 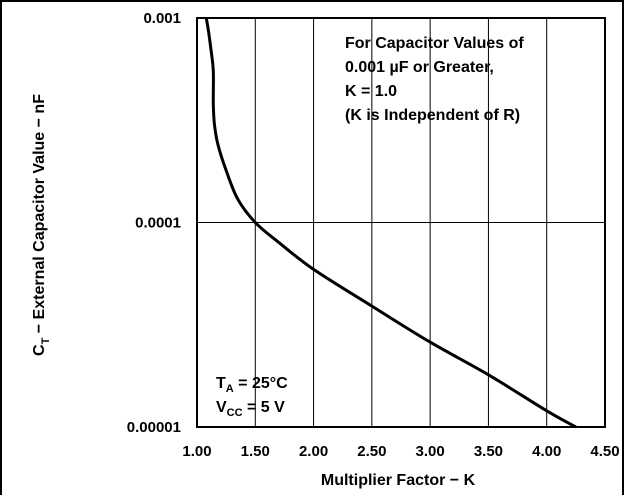 I want to click on note-line-3: K = 1.0, so click(x=371, y=91).